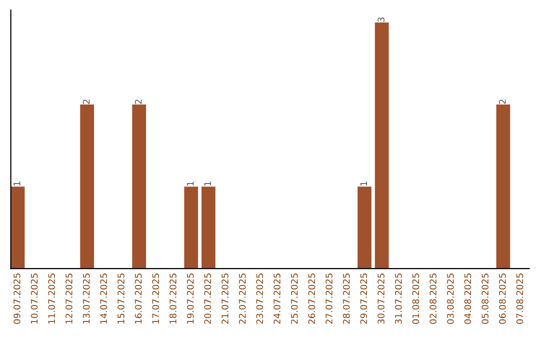 This screenshot has height=340, width=540. What do you see at coordinates (381, 19) in the screenshot?
I see `data-label: 3` at bounding box center [381, 19].